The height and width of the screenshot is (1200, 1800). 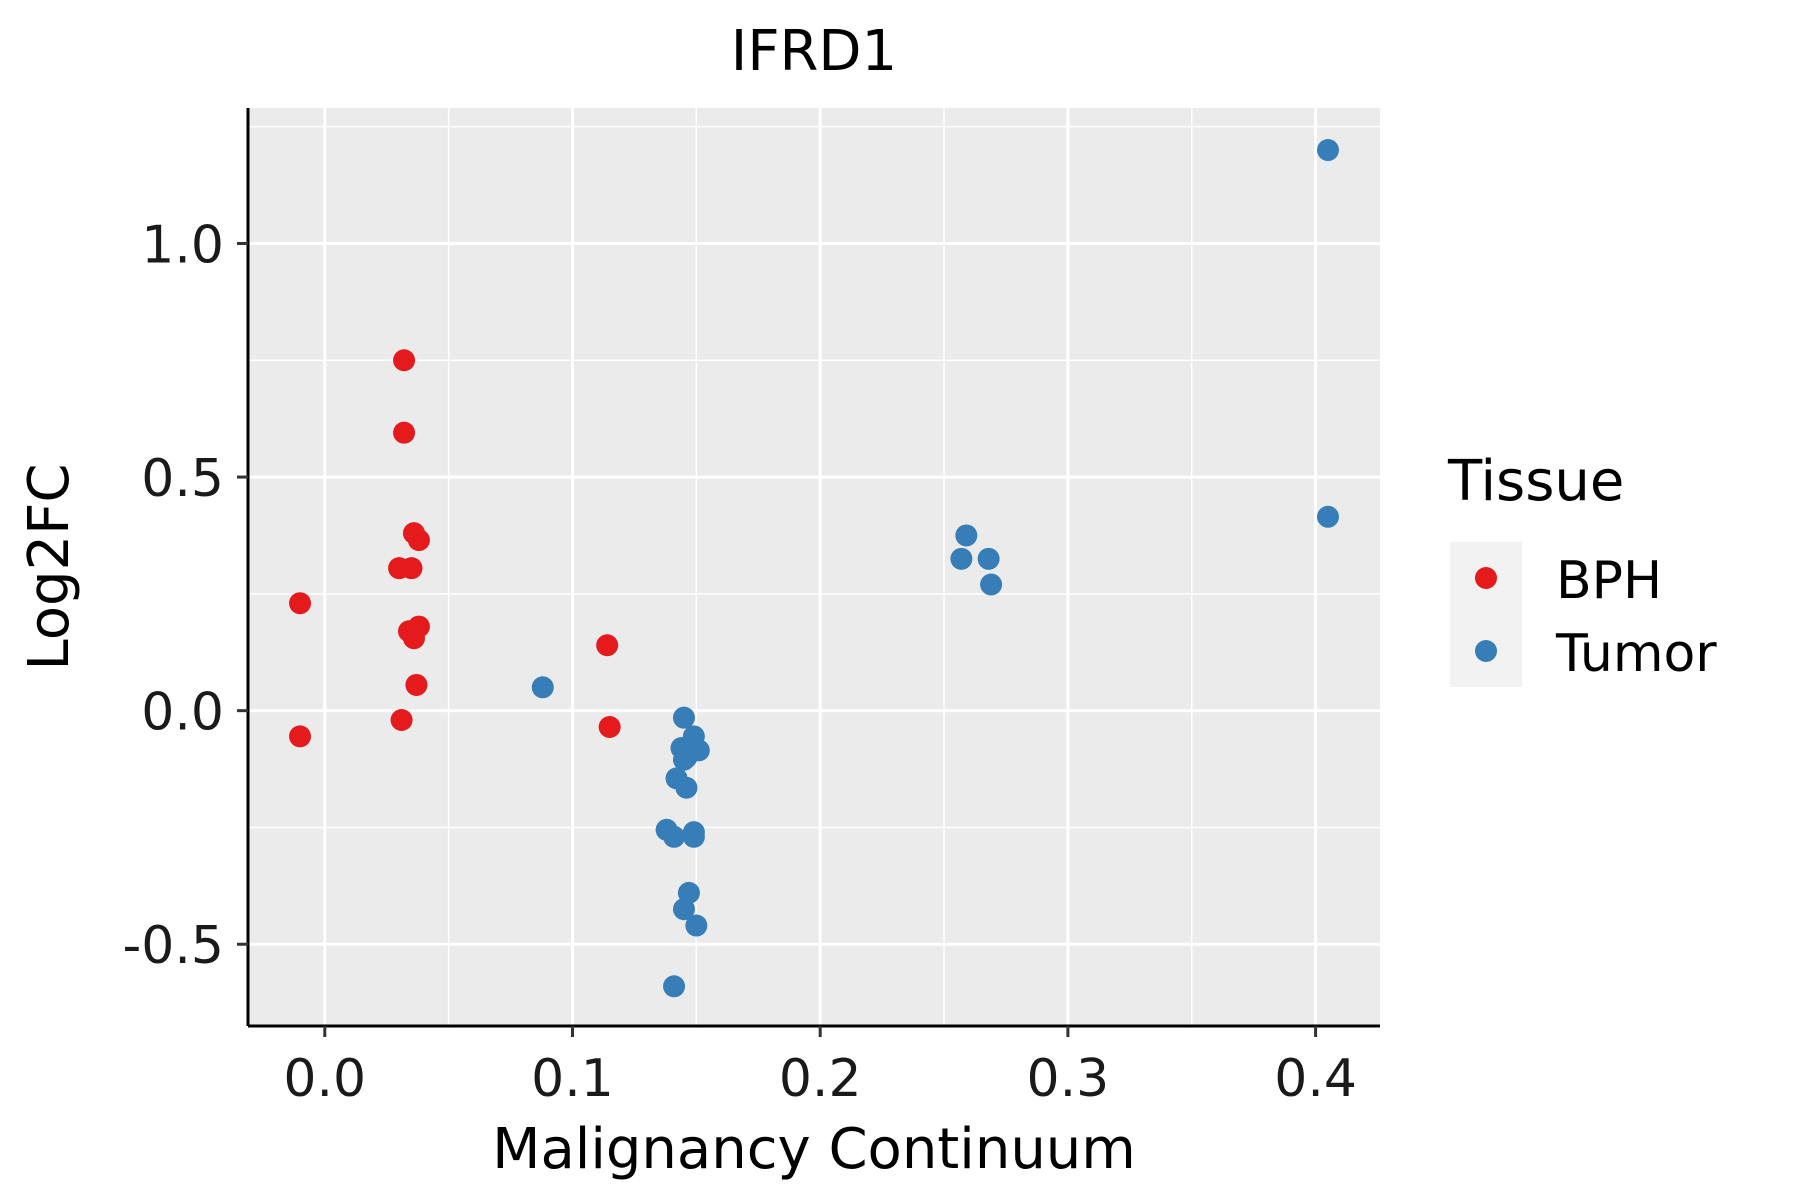 What do you see at coordinates (1486, 578) in the screenshot?
I see `legend-key-bph` at bounding box center [1486, 578].